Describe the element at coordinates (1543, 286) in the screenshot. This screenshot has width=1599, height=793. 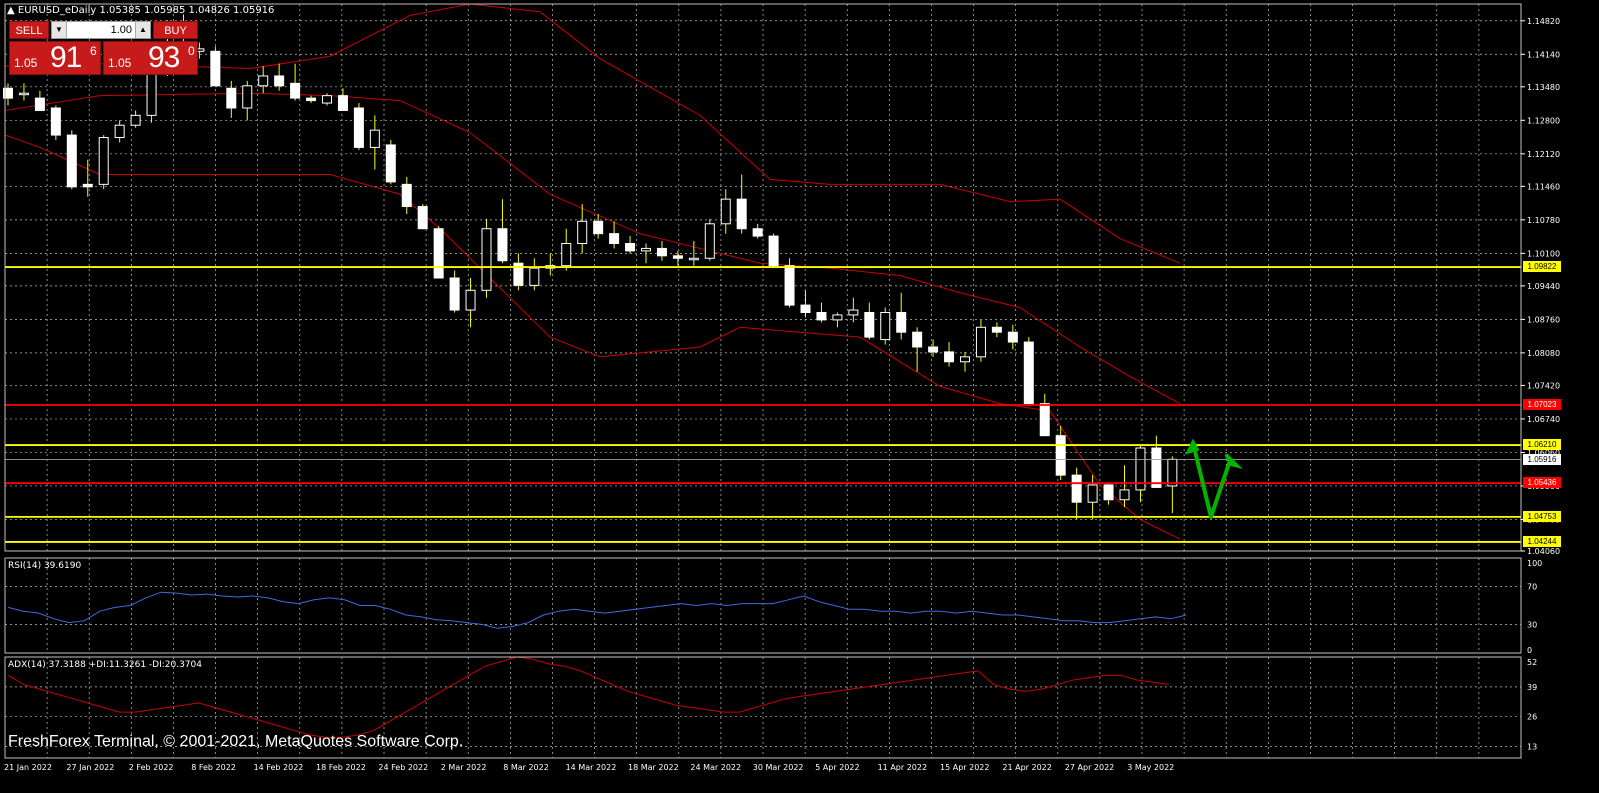
I see `price-axis-label: 1.09440` at that location.